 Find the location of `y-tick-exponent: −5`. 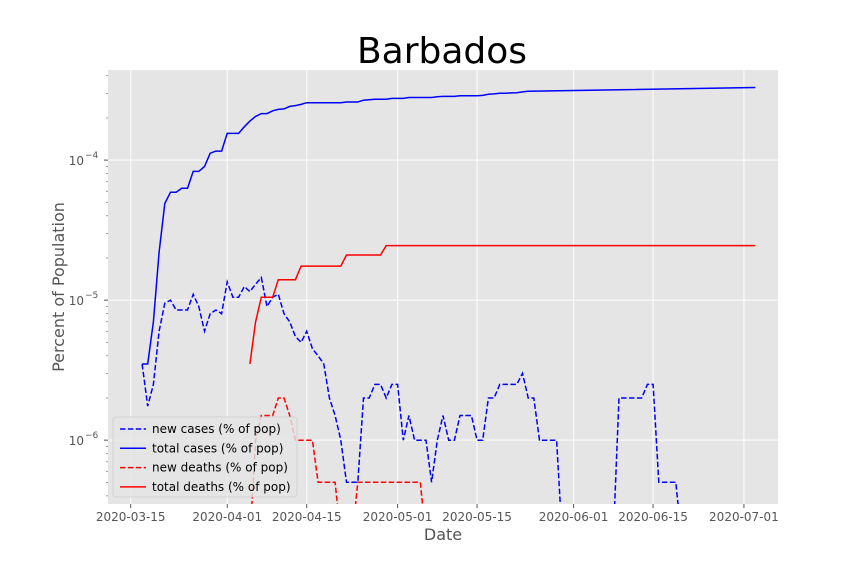

y-tick-exponent: −5 is located at coordinates (91, 296).